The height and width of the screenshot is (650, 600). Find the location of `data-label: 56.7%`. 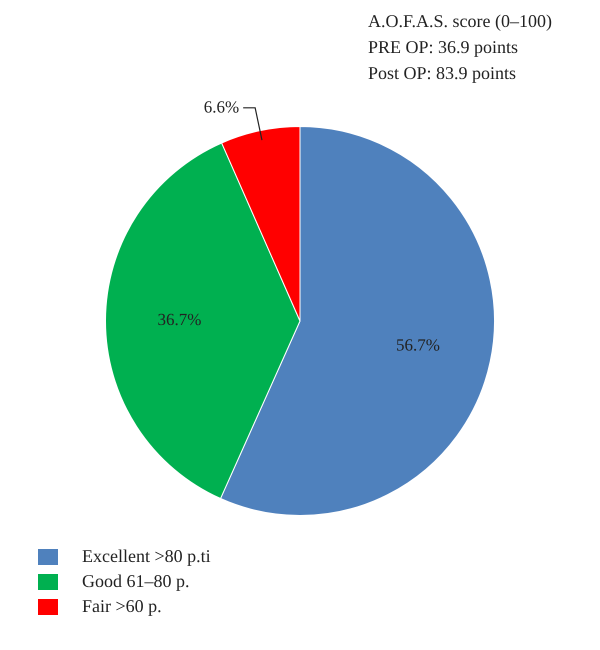

data-label: 56.7% is located at coordinates (418, 345).